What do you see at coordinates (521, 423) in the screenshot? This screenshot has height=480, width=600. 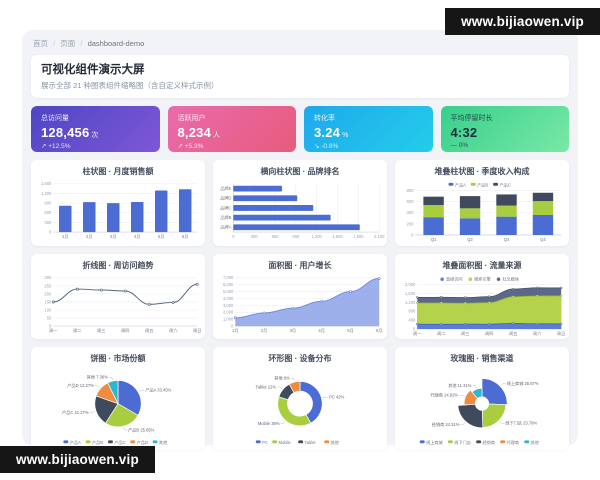 I see `svg-text: 线下门店 23.79%` at bounding box center [521, 423].